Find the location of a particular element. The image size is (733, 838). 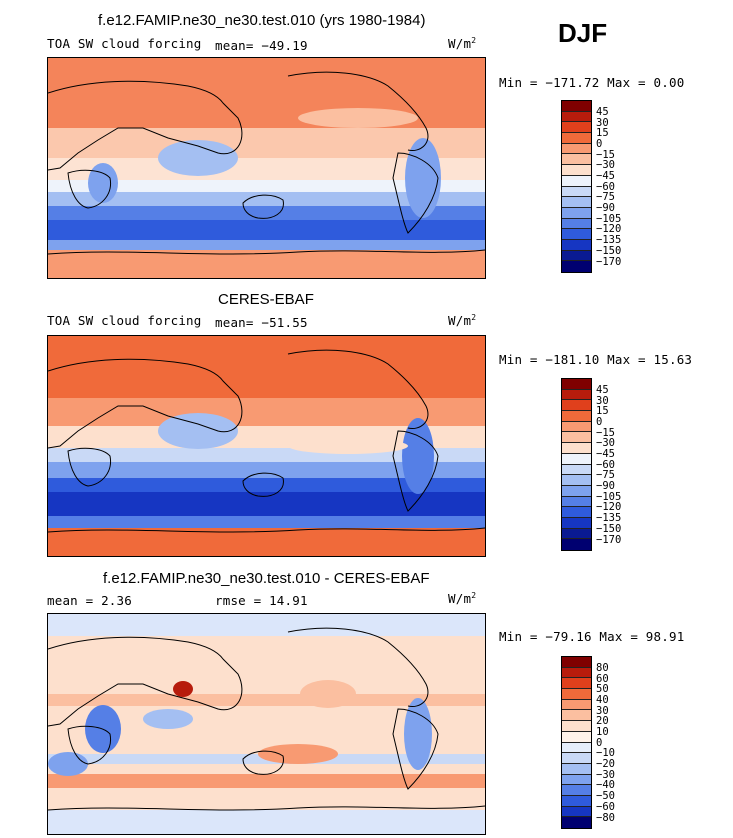

panel3-colorbar-tick: 80 is located at coordinates (602, 668).